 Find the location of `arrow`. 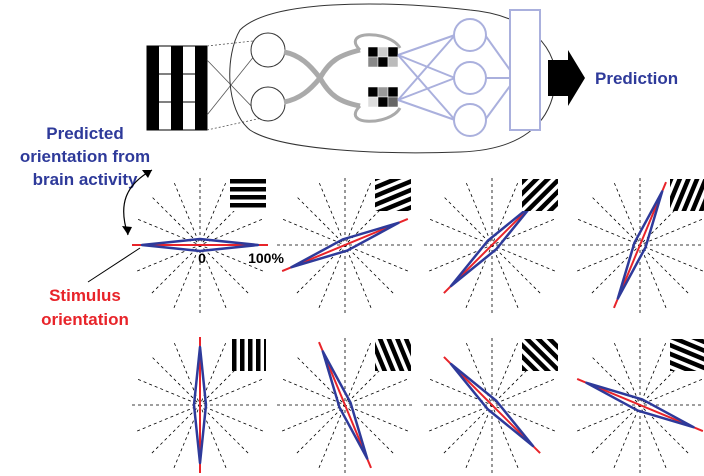

arrow is located at coordinates (566, 78).